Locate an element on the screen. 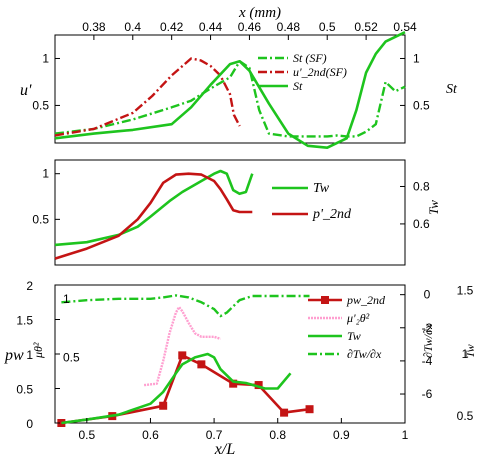  top-x-tick-2: 0.42 is located at coordinates (172, 27).